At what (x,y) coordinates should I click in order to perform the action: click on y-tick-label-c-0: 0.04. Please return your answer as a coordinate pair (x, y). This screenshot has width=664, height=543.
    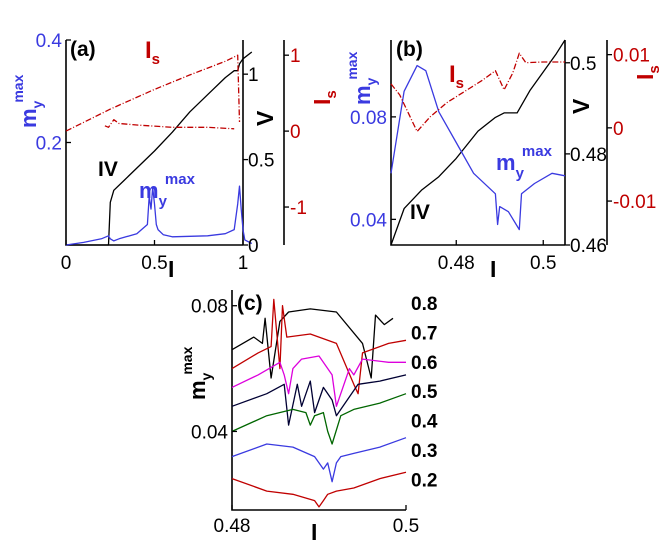
    Looking at the image, I should click on (209, 432).